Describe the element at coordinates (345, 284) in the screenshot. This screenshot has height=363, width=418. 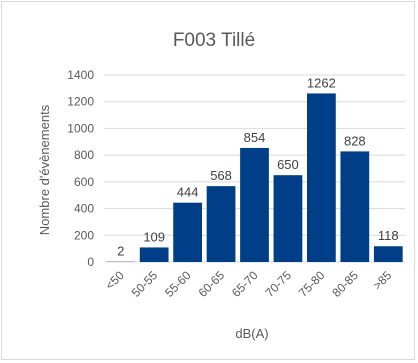
I see `x-tick-label: 80-85` at that location.